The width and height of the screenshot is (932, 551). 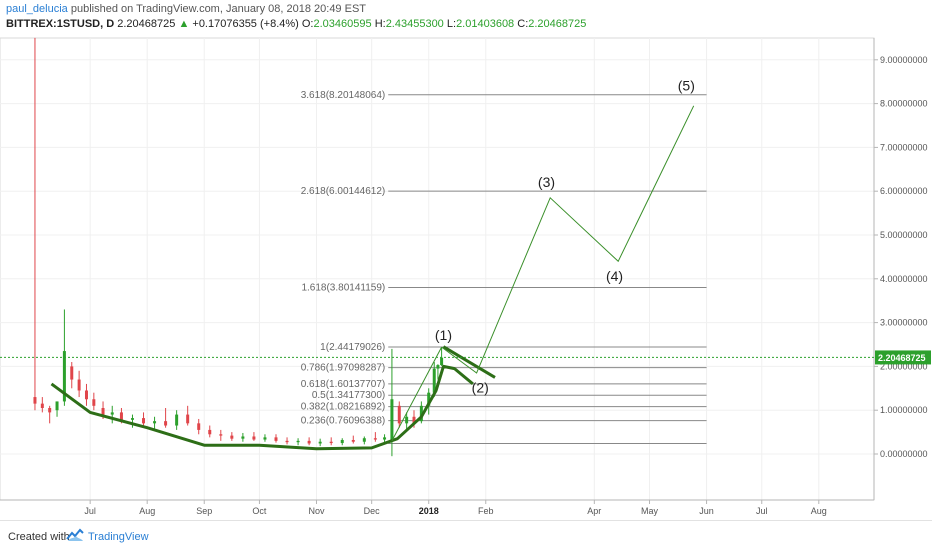 I want to click on elliott-wave-projection, so click(x=568, y=239).